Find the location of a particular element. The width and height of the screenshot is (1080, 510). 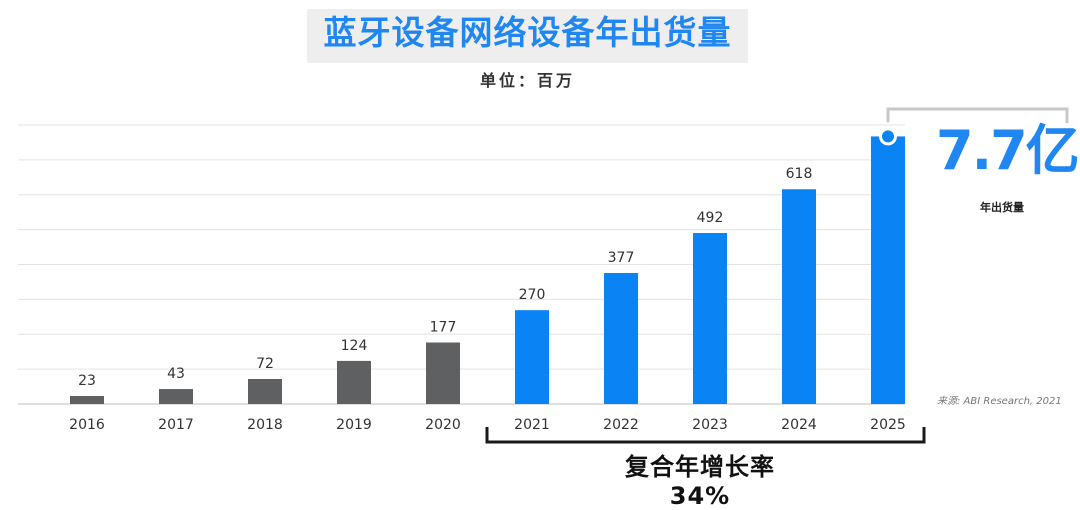

bar-value-label: 492 is located at coordinates (710, 218).